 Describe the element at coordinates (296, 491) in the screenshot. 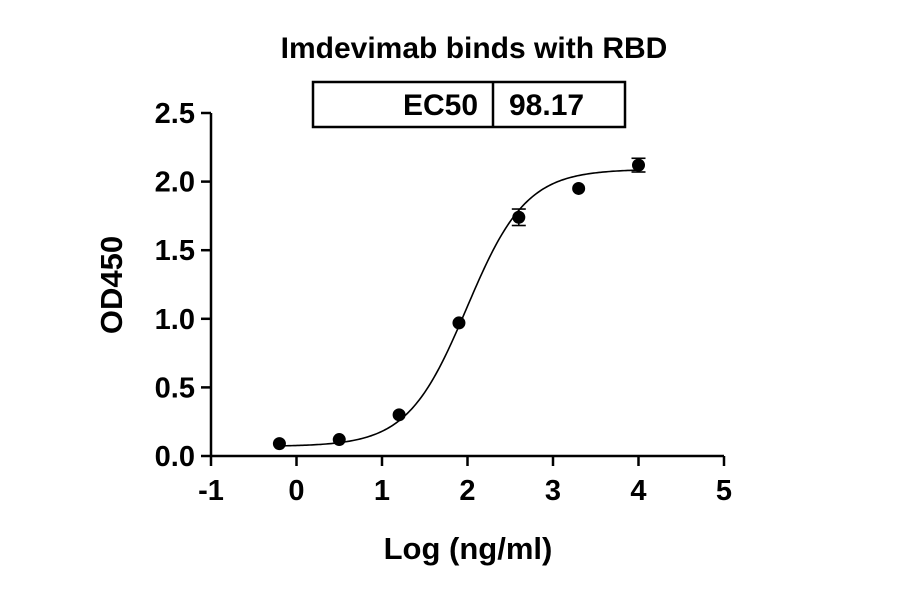

I see `x-tick-label: 0` at that location.